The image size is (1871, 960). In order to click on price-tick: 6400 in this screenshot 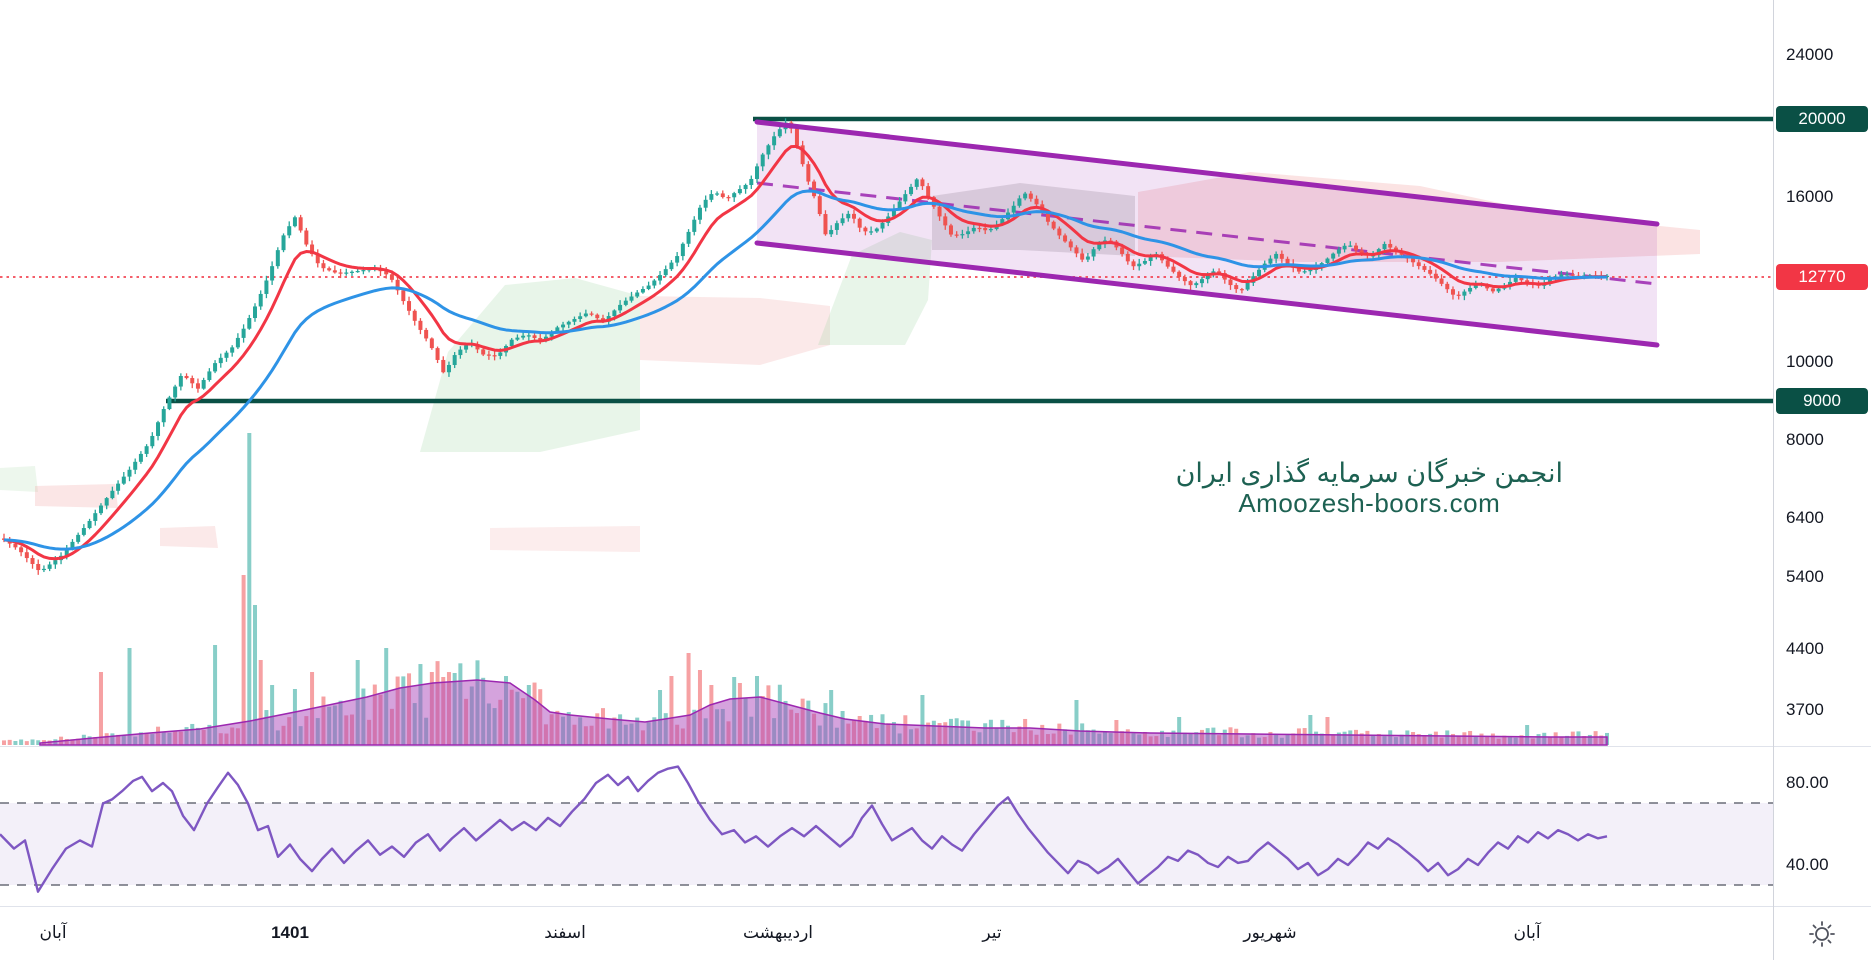, I will do `click(1805, 517)`.